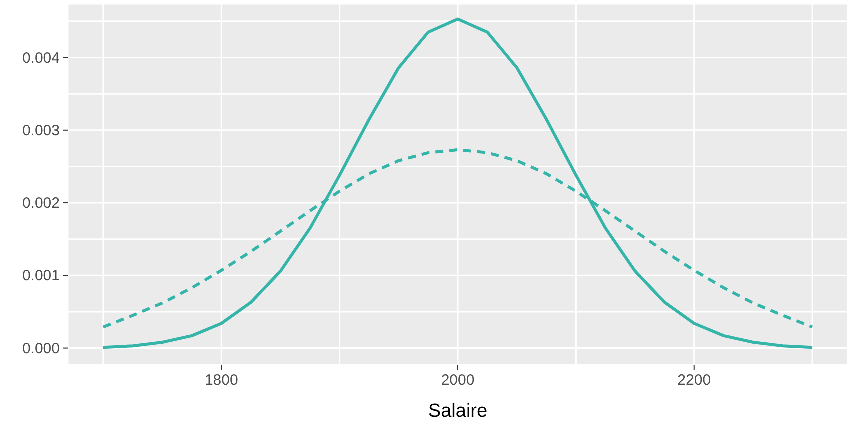 The height and width of the screenshot is (427, 860). I want to click on y-tick-label: 0.004, so click(41, 58).